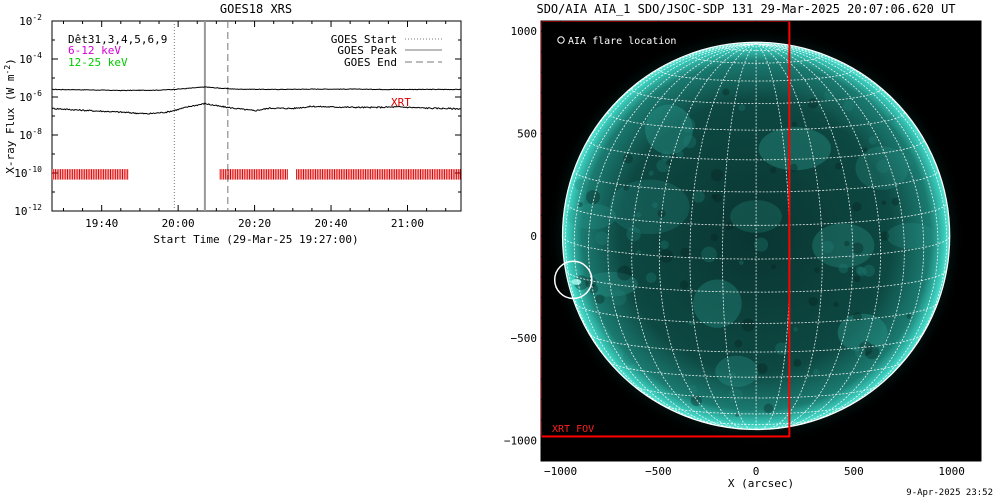 This screenshot has height=504, width=1000. I want to click on y-tick-label: 10-4, so click(30, 58).